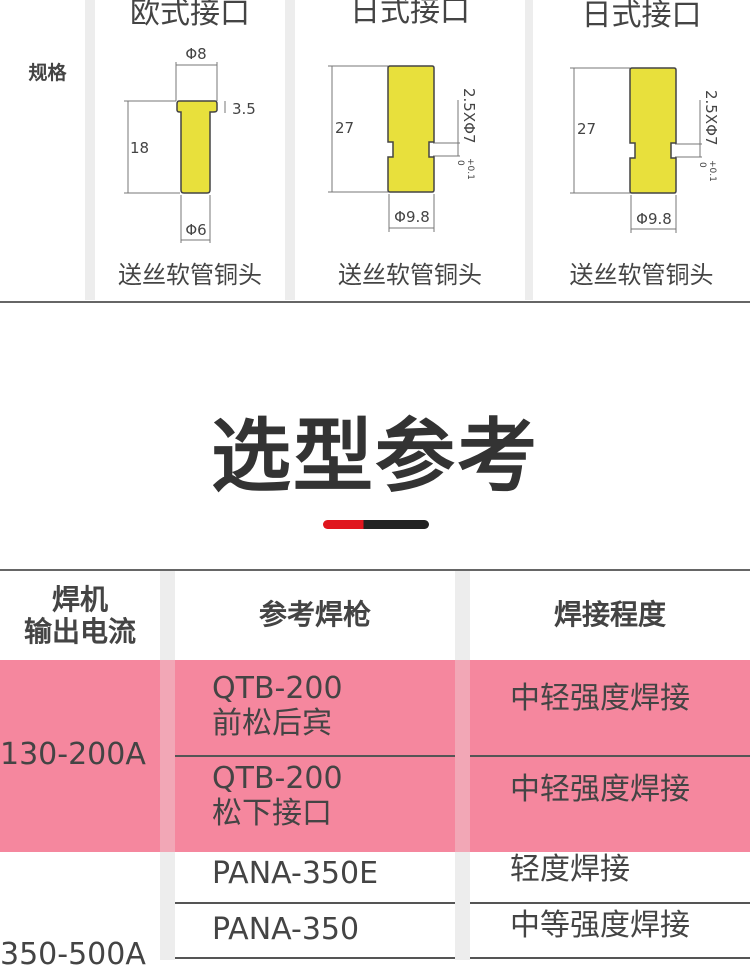 The width and height of the screenshot is (750, 980). Describe the element at coordinates (277, 796) in the screenshot. I see `table-row: QTB-200 松下接口` at that location.